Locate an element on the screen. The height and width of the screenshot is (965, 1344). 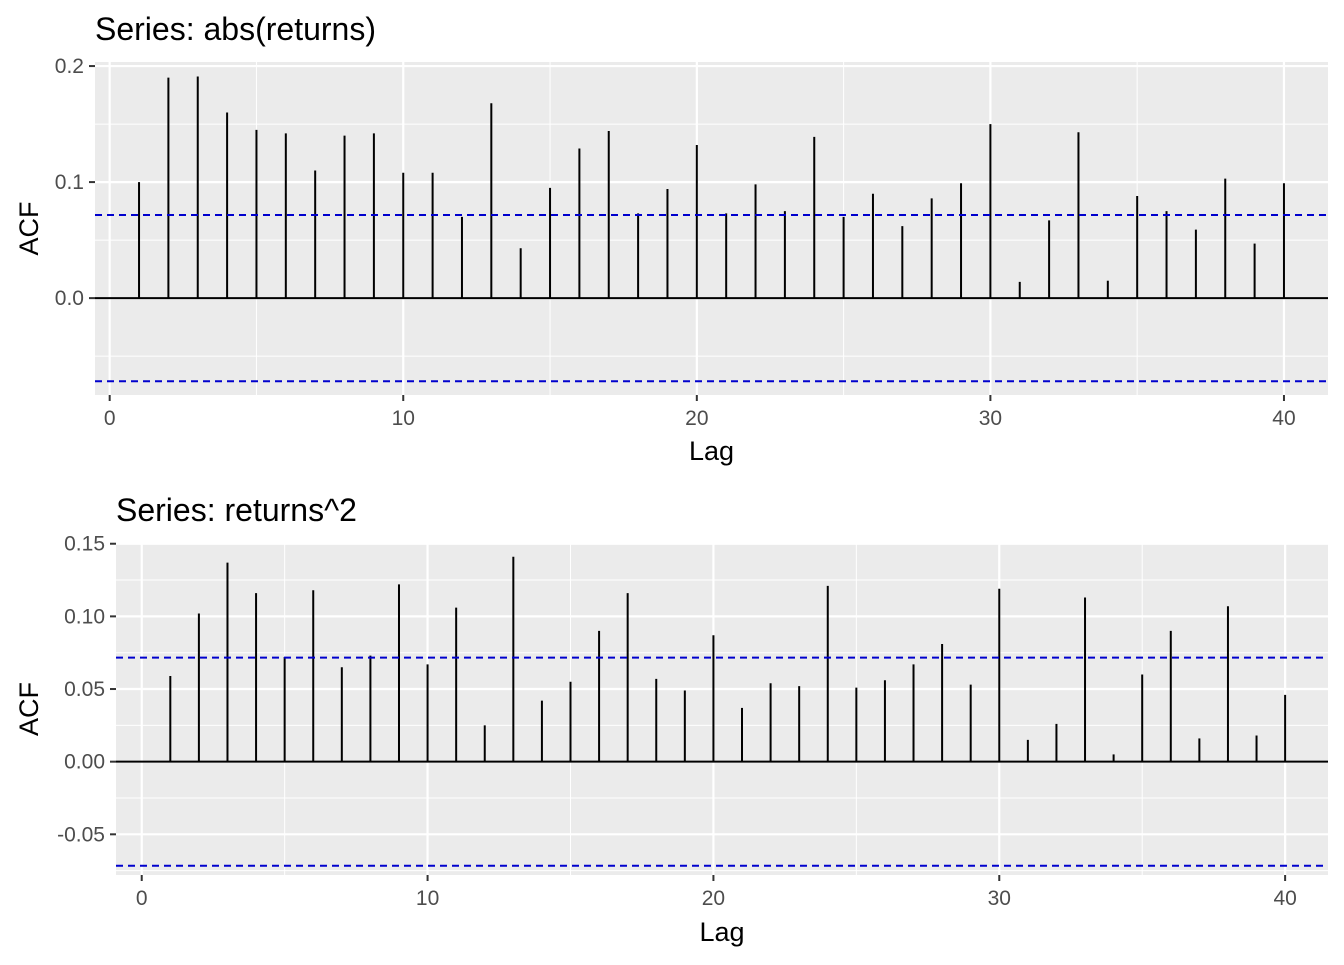
y-tick-label: 0.10 is located at coordinates (84, 616).